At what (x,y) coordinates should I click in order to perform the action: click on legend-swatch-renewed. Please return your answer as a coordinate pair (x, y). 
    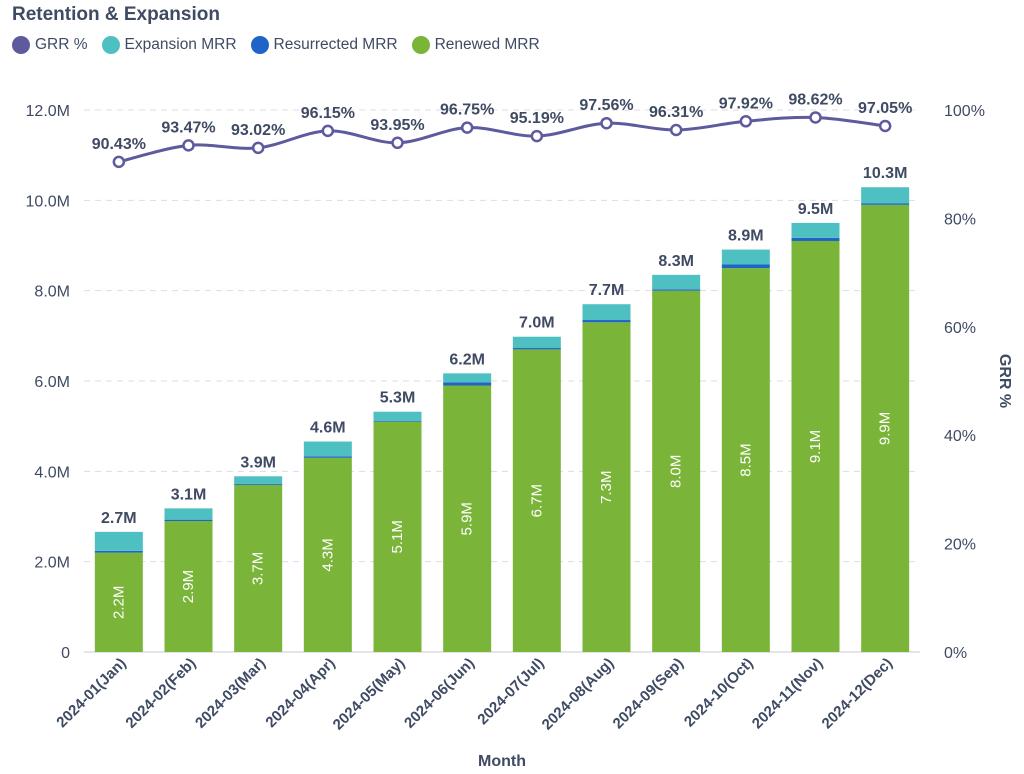
    Looking at the image, I should click on (420, 45).